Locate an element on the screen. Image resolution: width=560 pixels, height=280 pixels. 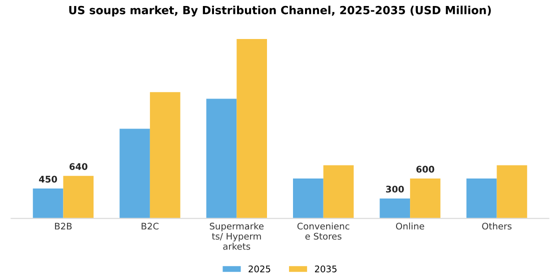
x-tick-label: B2C is located at coordinates (150, 226).